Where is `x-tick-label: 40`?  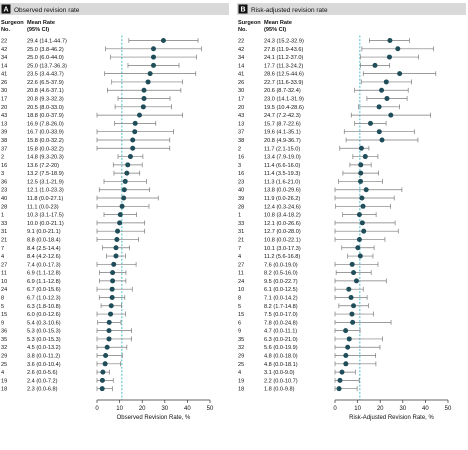 x-tick-label: 40 is located at coordinates (187, 409).